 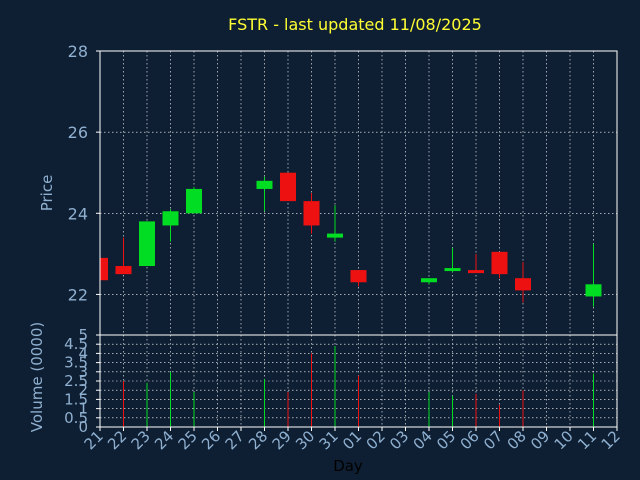 I want to click on x-axis-label: Day, so click(x=348, y=466).